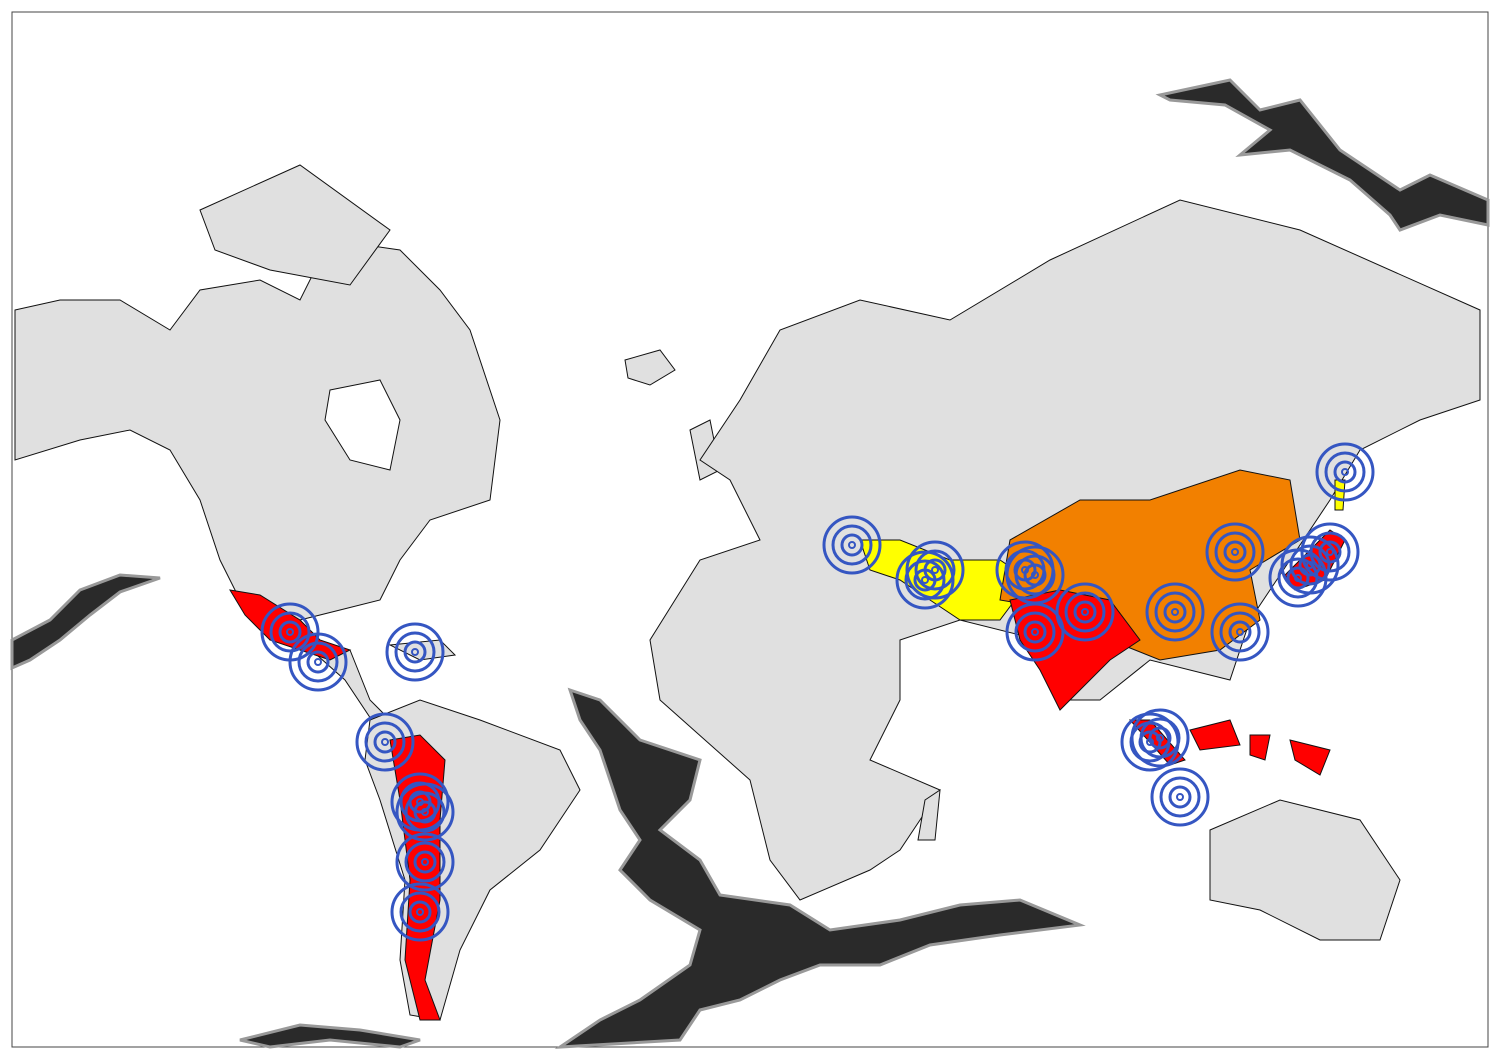  I want to click on hudson-bay, so click(362, 425).